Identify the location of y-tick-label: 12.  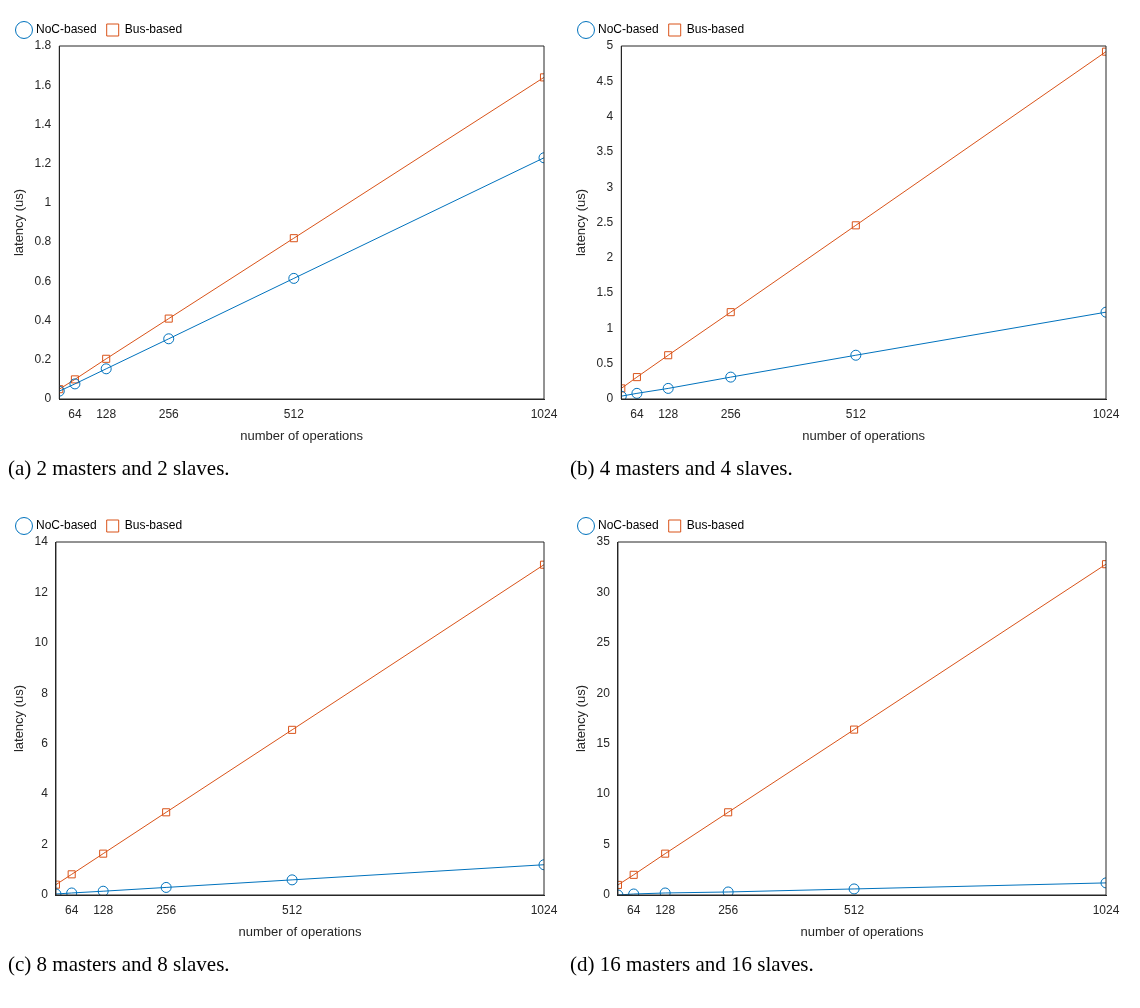
(41, 591).